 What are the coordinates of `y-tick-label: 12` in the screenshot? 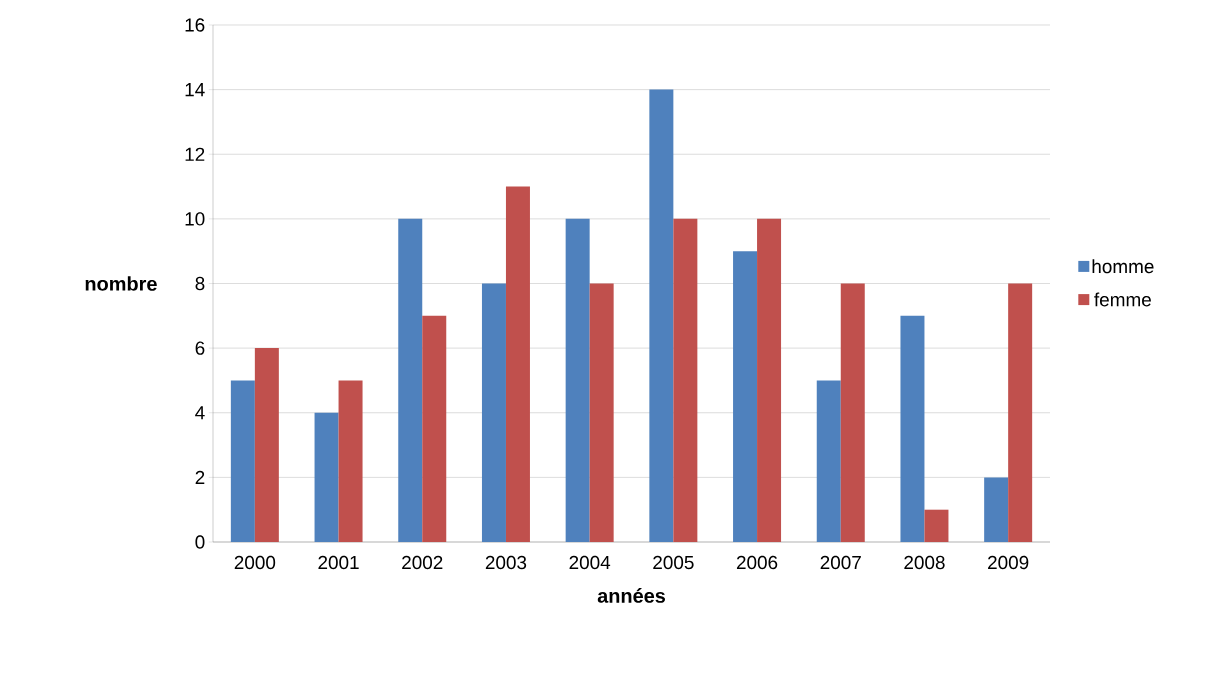 It's located at (195, 154).